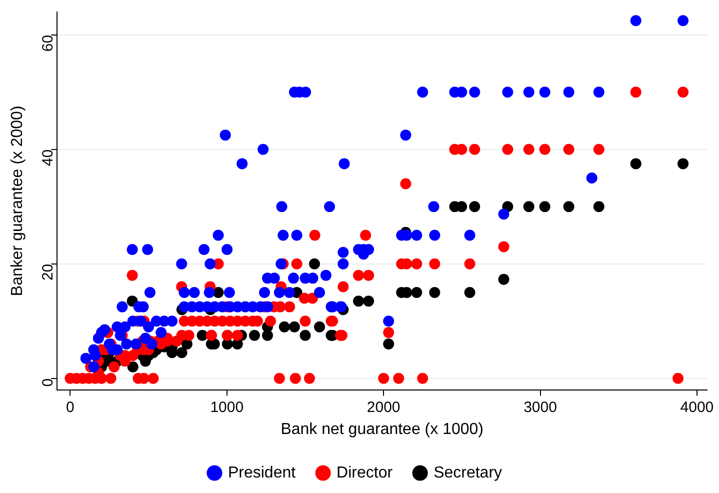  Describe the element at coordinates (382, 429) in the screenshot. I see `x-axis-title: Bank net guarantee (x 1000)` at that location.